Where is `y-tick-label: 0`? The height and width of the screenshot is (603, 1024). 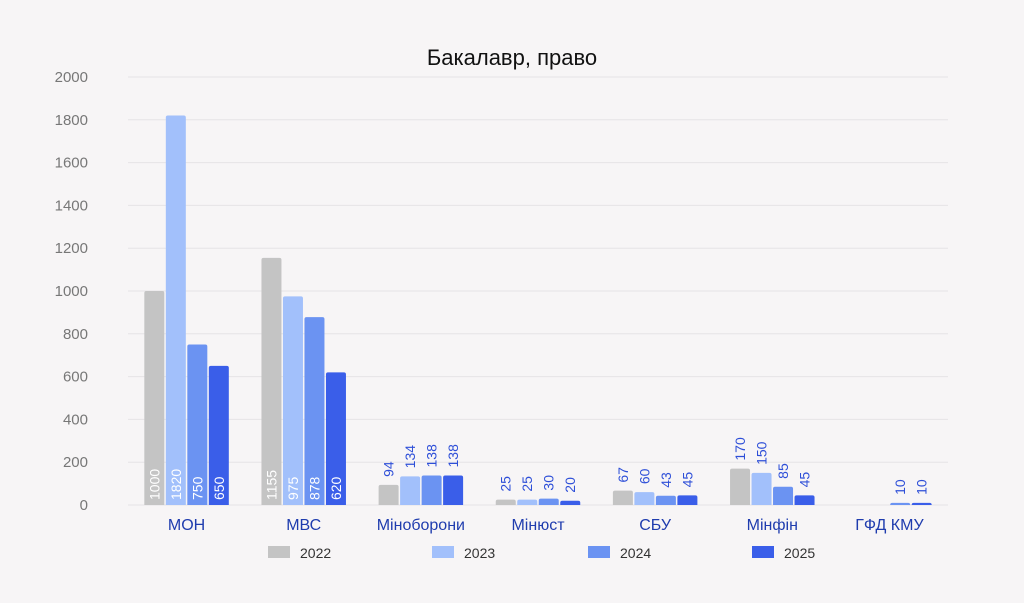 y-tick-label: 0 is located at coordinates (84, 505).